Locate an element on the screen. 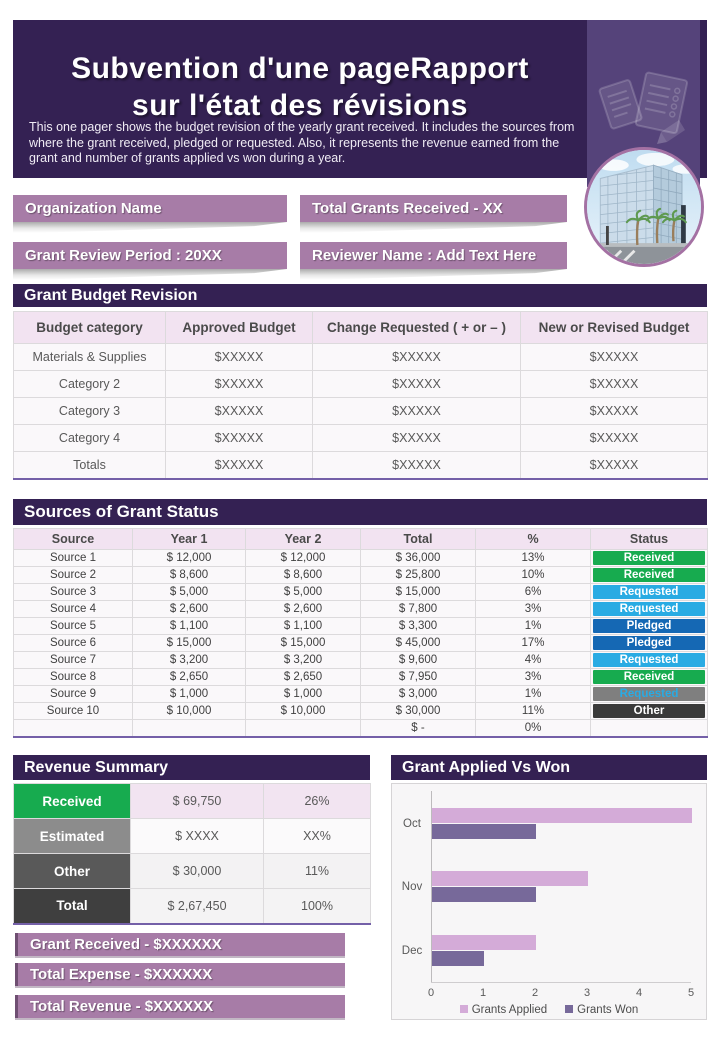 Image resolution: width=720 pixels, height=1040 pixels. legend-label: Grants Applied is located at coordinates (509, 1010).